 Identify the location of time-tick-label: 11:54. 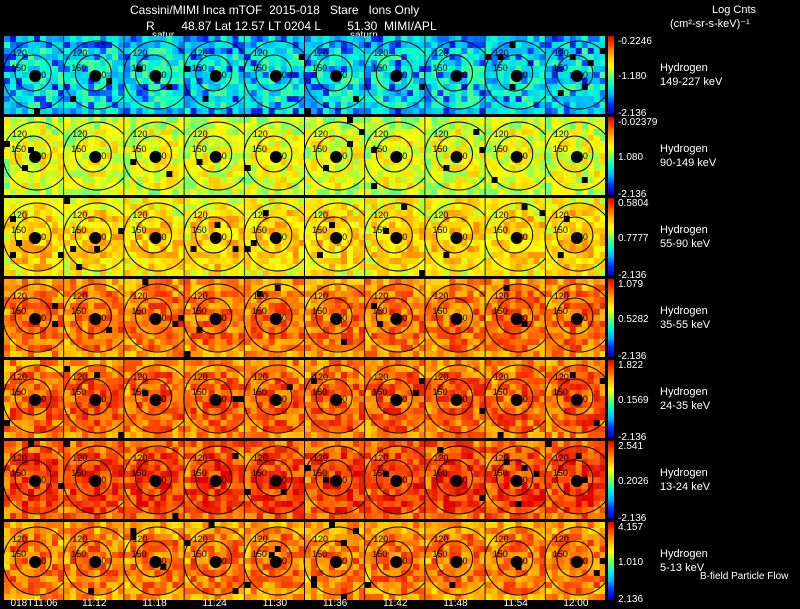
(516, 603).